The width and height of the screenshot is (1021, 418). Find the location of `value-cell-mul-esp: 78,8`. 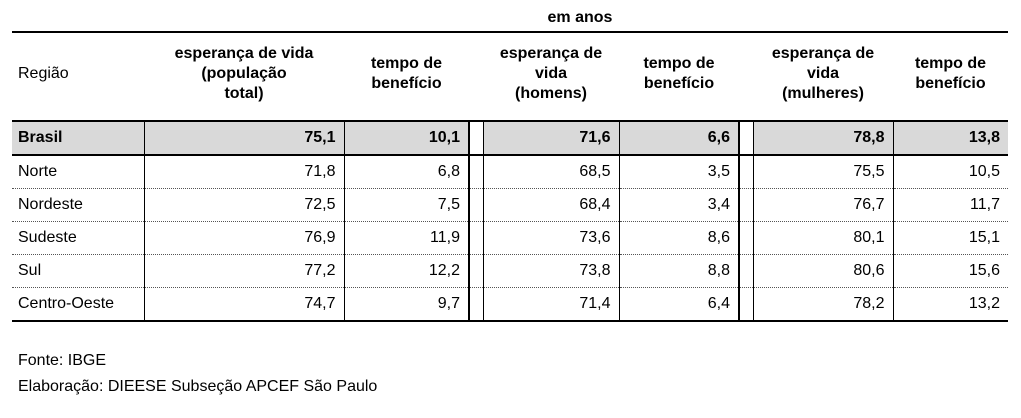

value-cell-mul-esp: 78,8 is located at coordinates (822, 138).